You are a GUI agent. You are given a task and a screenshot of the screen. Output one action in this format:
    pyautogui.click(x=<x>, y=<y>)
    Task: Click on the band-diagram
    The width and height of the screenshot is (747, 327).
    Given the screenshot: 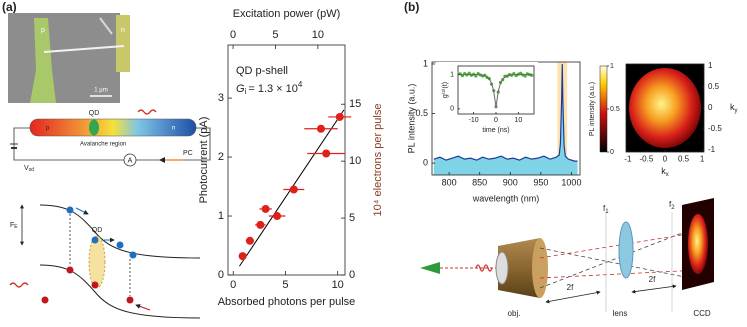 What is the action you would take?
    pyautogui.click(x=105, y=261)
    